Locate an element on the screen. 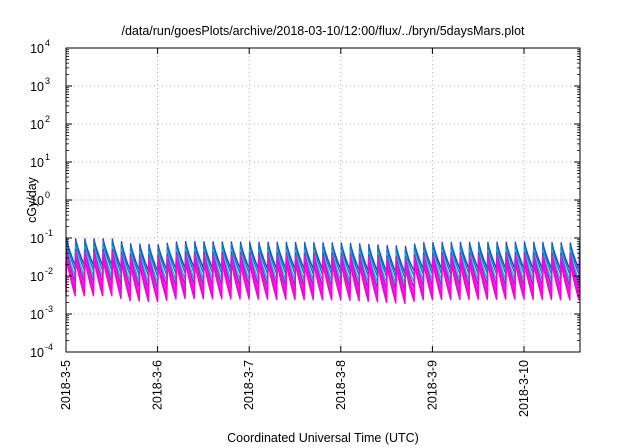  y-tick-exponent: -2 is located at coordinates (49, 271).